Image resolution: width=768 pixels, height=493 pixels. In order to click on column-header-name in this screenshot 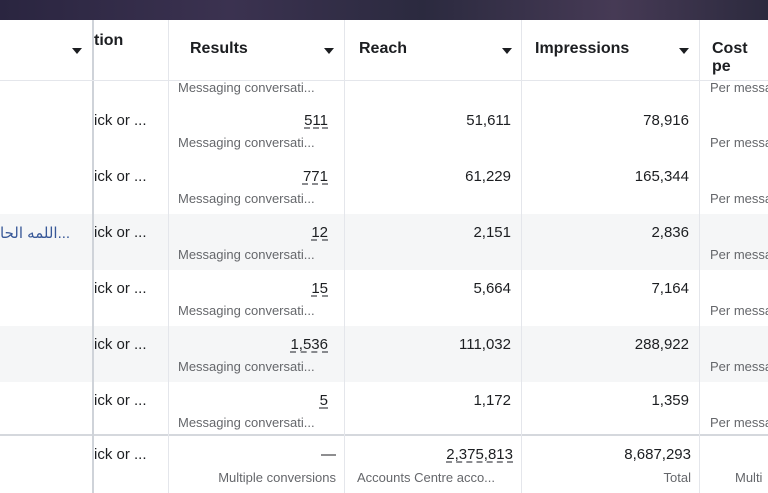, I will do `click(46, 50)`.